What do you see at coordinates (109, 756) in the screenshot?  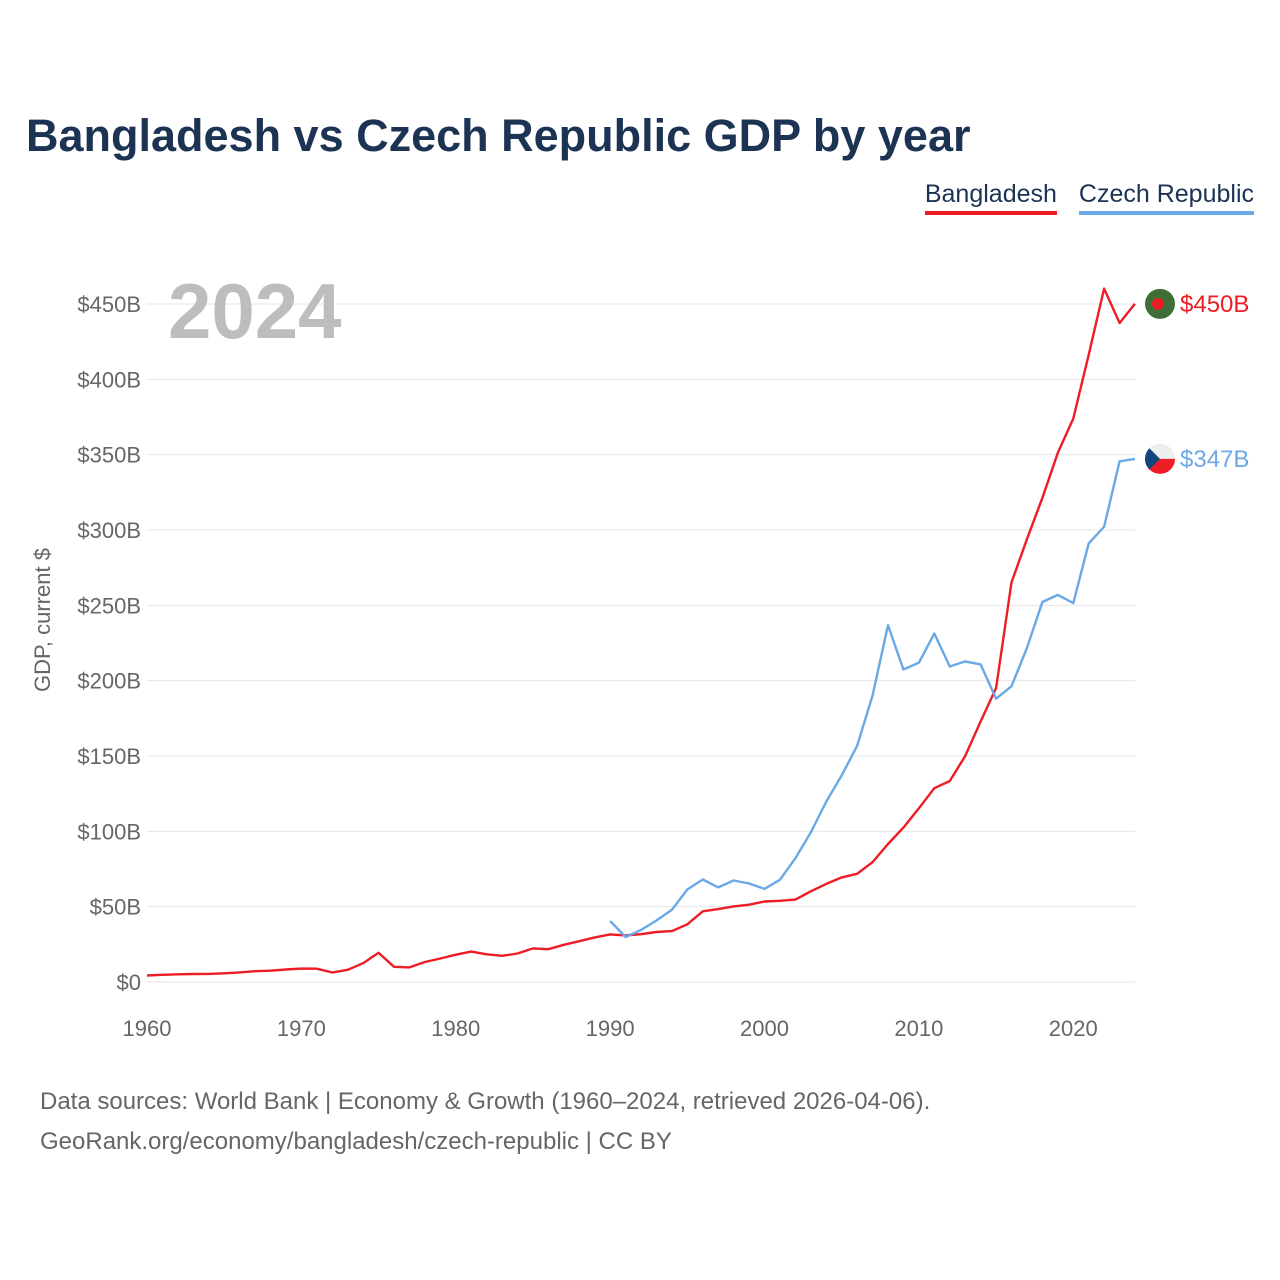 I see `y-tick-label: $150B` at bounding box center [109, 756].